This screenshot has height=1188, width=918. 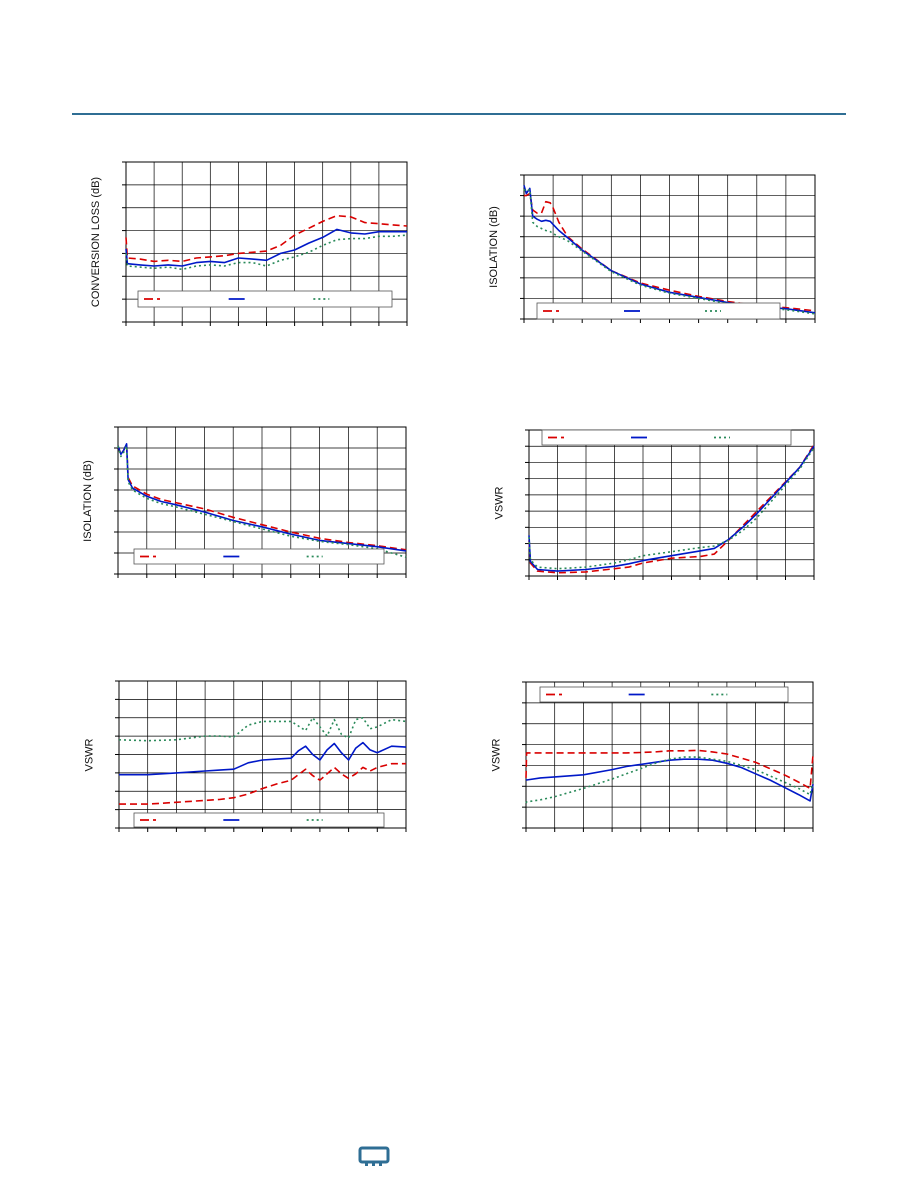 I want to click on chart-vswr-lower-left: VSWR, so click(x=248, y=755).